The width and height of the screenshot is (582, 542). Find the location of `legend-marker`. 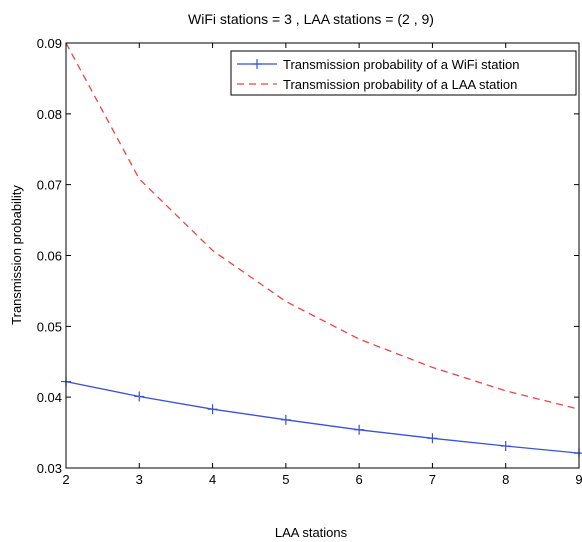

legend-marker is located at coordinates (257, 64).